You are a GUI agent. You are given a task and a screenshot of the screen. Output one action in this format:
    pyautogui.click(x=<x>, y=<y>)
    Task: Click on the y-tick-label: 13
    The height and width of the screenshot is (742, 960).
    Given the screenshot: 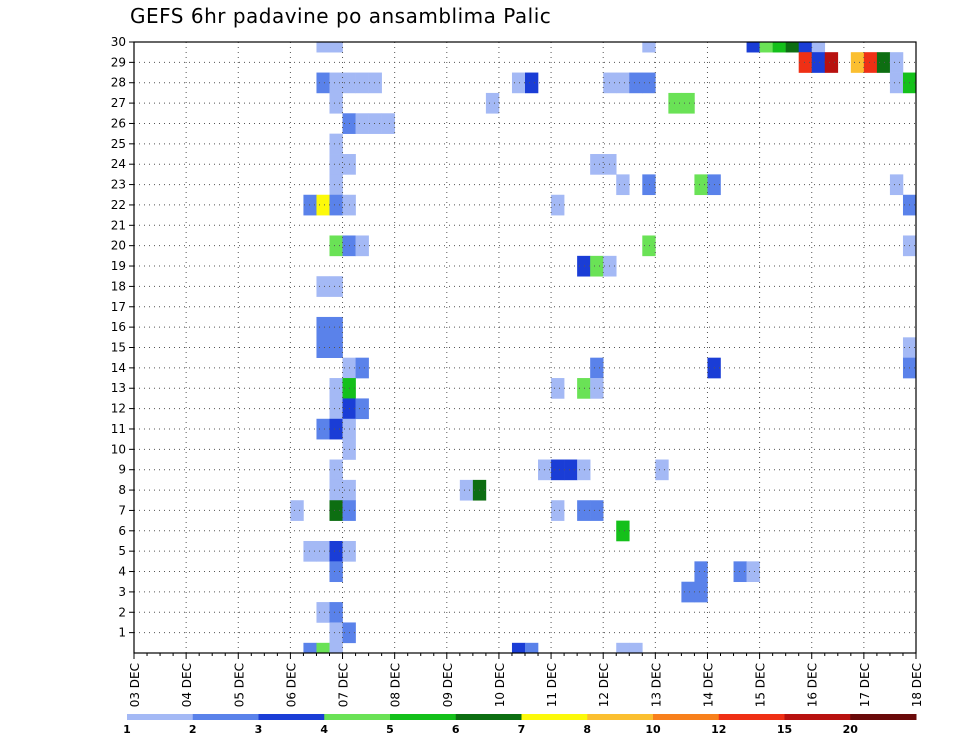 What is the action you would take?
    pyautogui.click(x=118, y=388)
    